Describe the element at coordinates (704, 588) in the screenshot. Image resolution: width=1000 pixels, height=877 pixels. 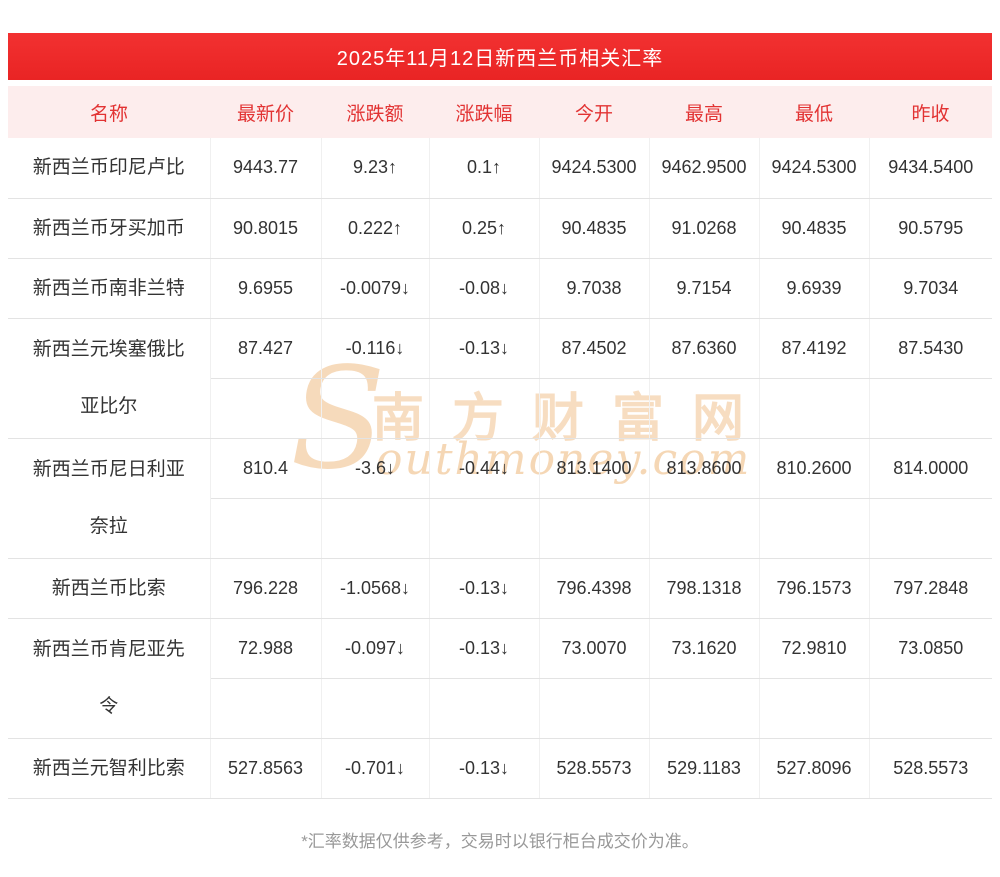
I see `high-cell: 798.1318` at that location.